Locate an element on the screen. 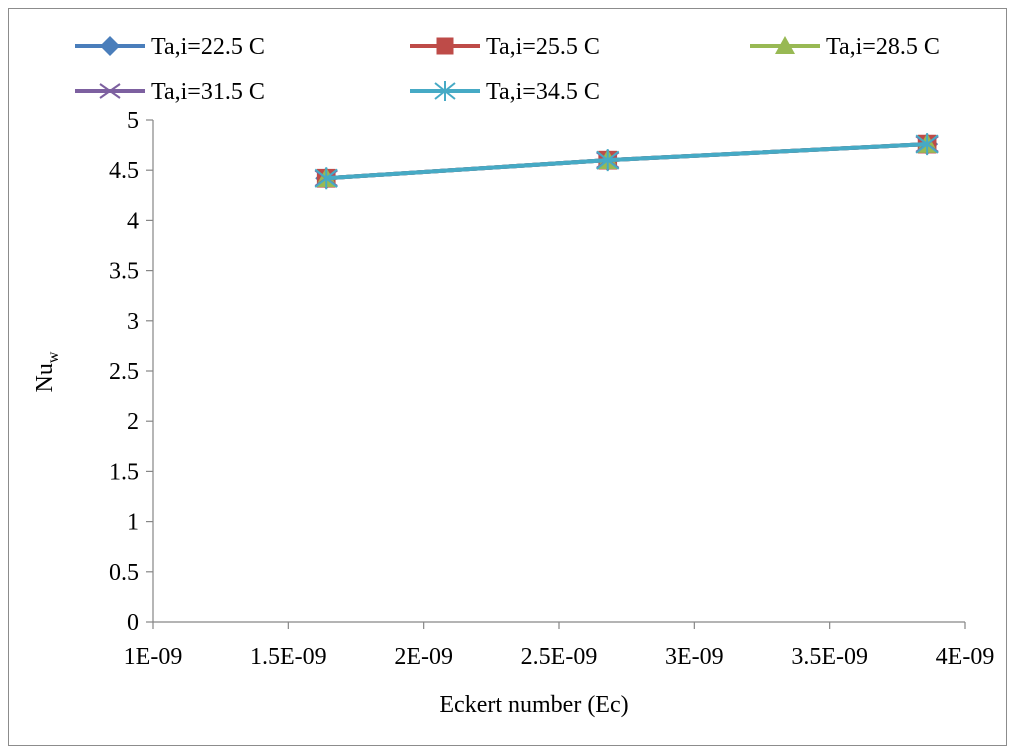 The width and height of the screenshot is (1017, 754). legend-item-3: Ta,i=28.5 C is located at coordinates (845, 47).